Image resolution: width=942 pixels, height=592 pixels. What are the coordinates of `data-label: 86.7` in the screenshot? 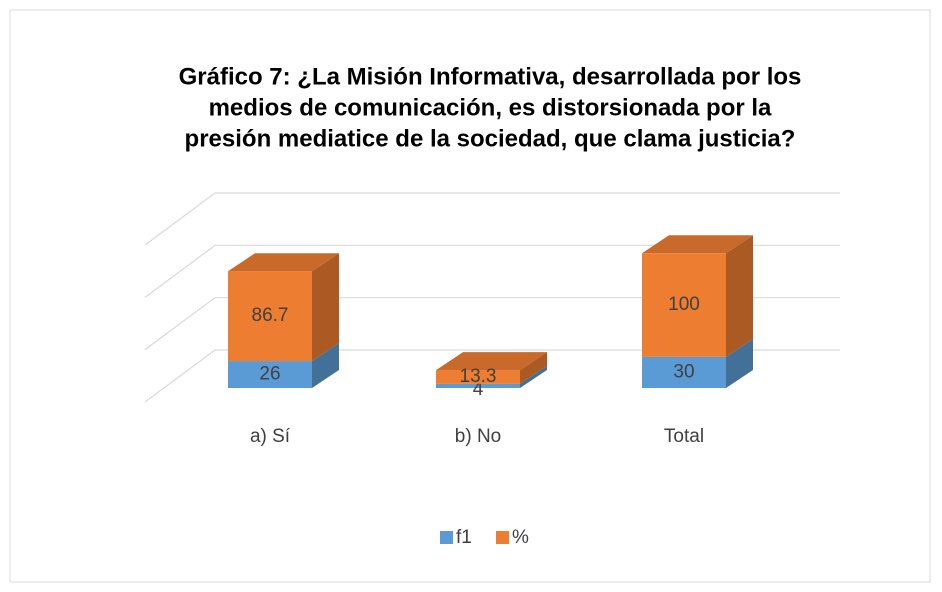 It's located at (270, 315).